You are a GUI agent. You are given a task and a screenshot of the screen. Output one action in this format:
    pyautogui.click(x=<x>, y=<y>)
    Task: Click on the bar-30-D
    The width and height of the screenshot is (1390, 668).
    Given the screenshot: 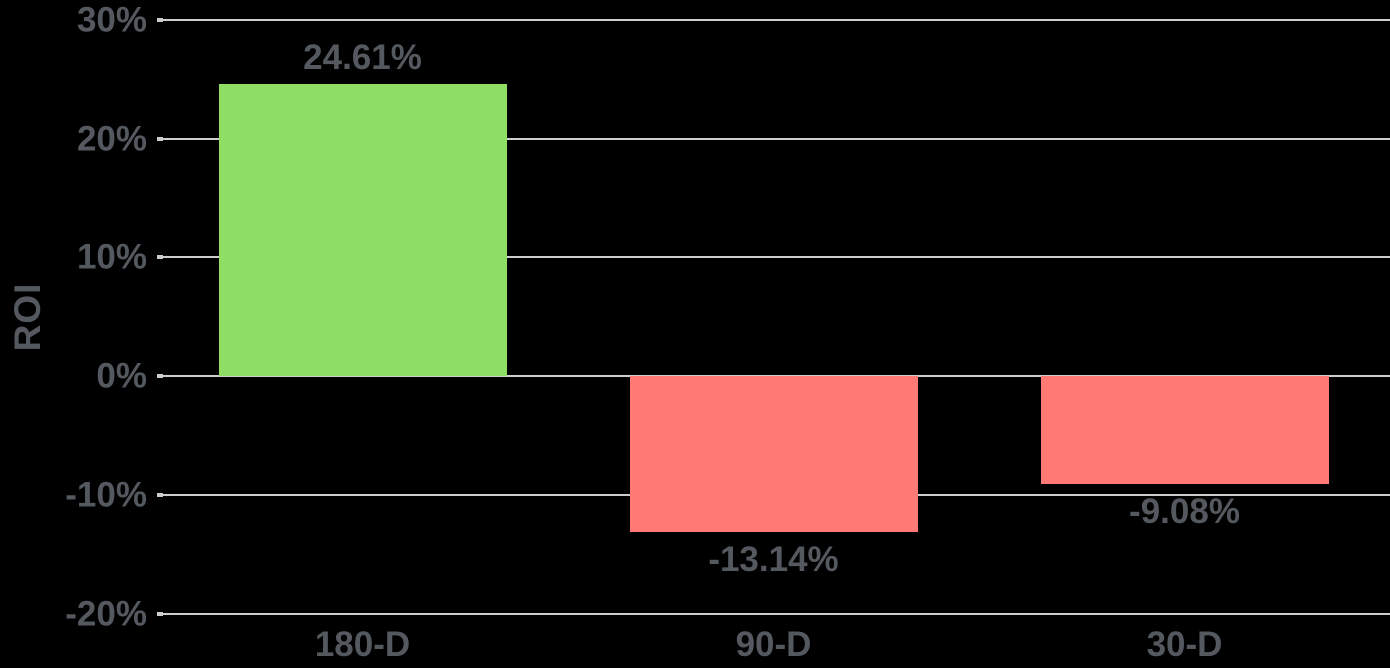 What is the action you would take?
    pyautogui.click(x=1184, y=430)
    